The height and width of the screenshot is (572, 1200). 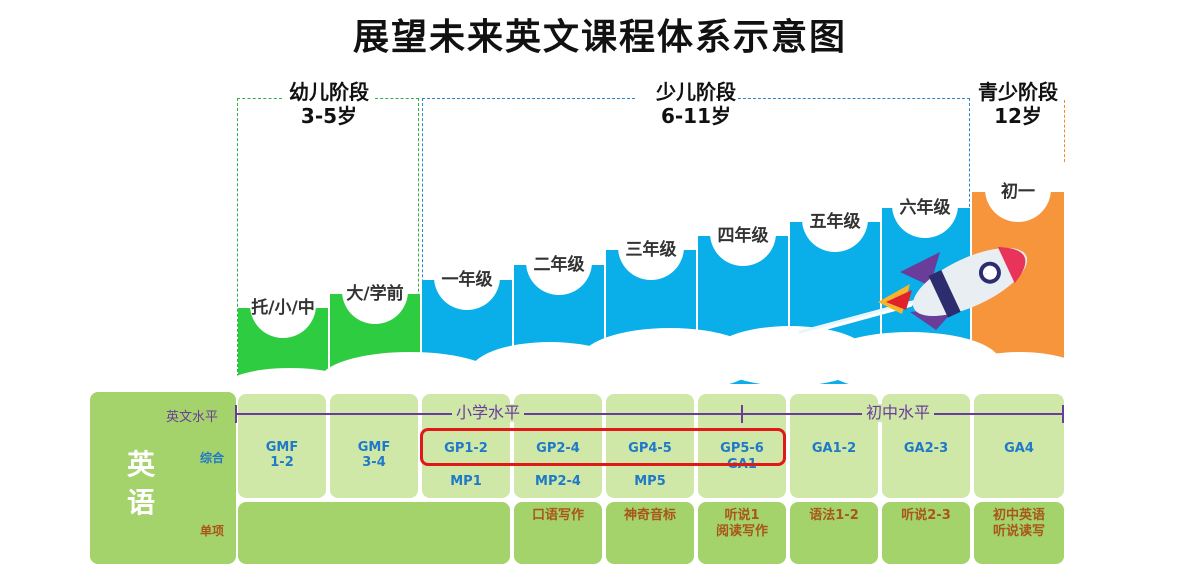 I want to click on single-item-1: 口语写作, so click(x=557, y=515).